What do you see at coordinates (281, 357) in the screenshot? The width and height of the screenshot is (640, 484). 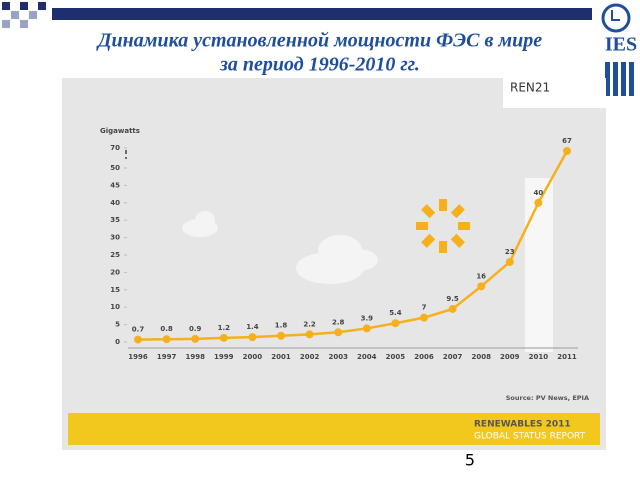 I see `x-tick-label: 2001` at bounding box center [281, 357].